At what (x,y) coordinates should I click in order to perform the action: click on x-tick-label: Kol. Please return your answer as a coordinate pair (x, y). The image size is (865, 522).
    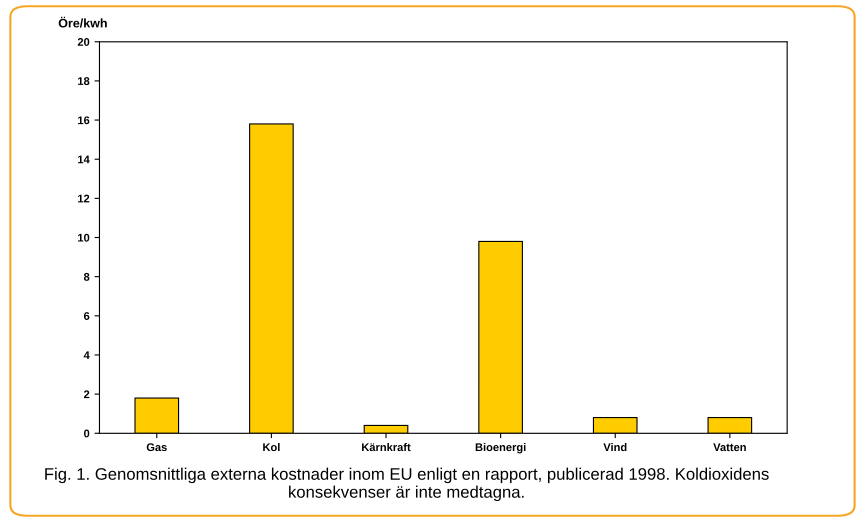
    Looking at the image, I should click on (271, 447).